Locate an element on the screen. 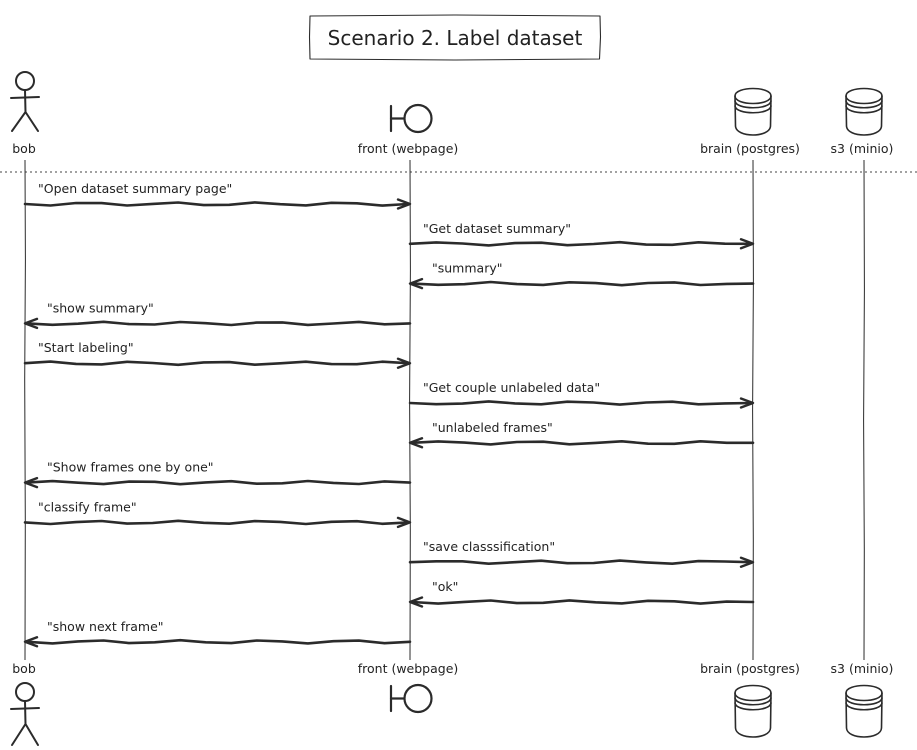  message-label: "Show frames one by one" is located at coordinates (130, 467).